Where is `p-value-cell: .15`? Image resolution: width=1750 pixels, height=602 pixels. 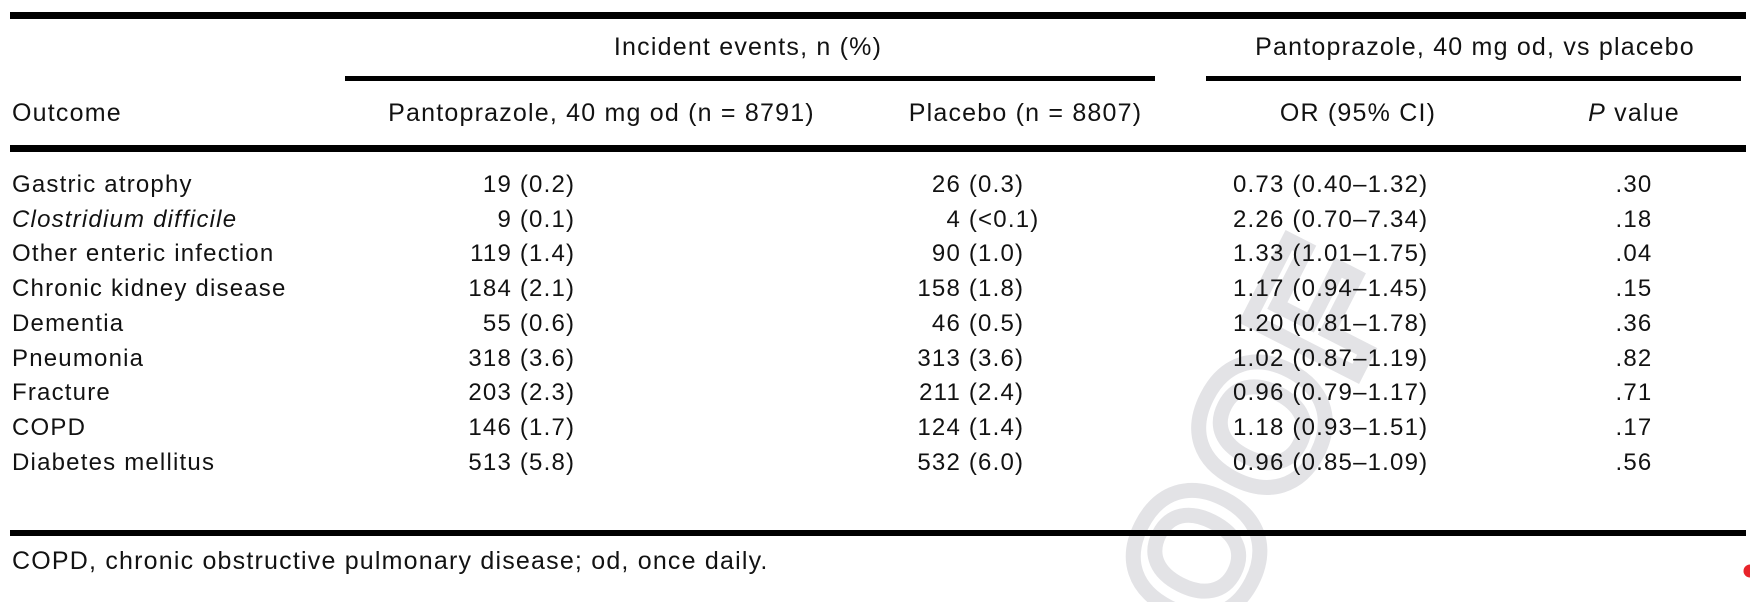 p-value-cell: .15 is located at coordinates (1623, 289).